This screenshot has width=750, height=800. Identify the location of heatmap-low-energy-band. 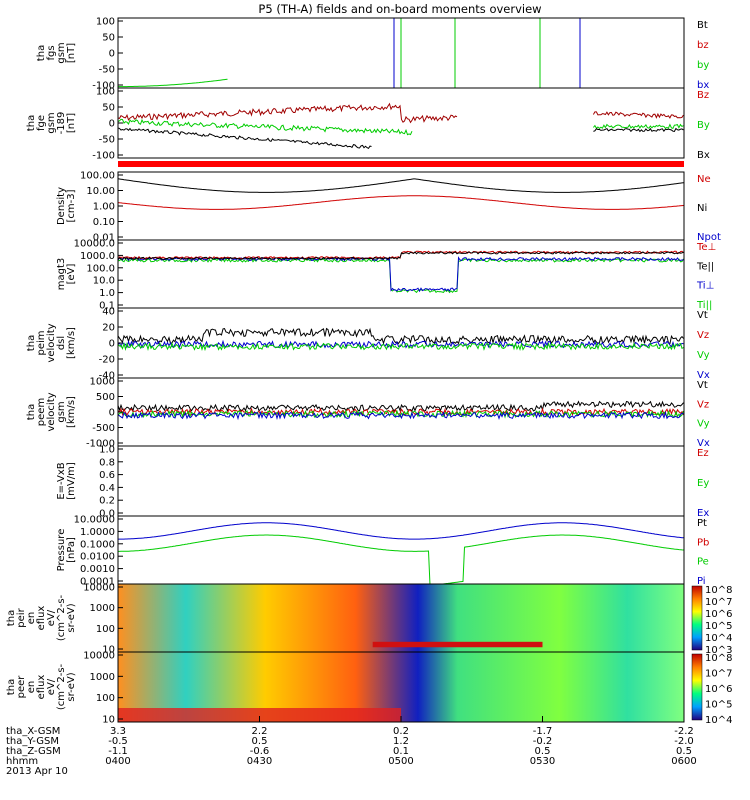
(457, 644).